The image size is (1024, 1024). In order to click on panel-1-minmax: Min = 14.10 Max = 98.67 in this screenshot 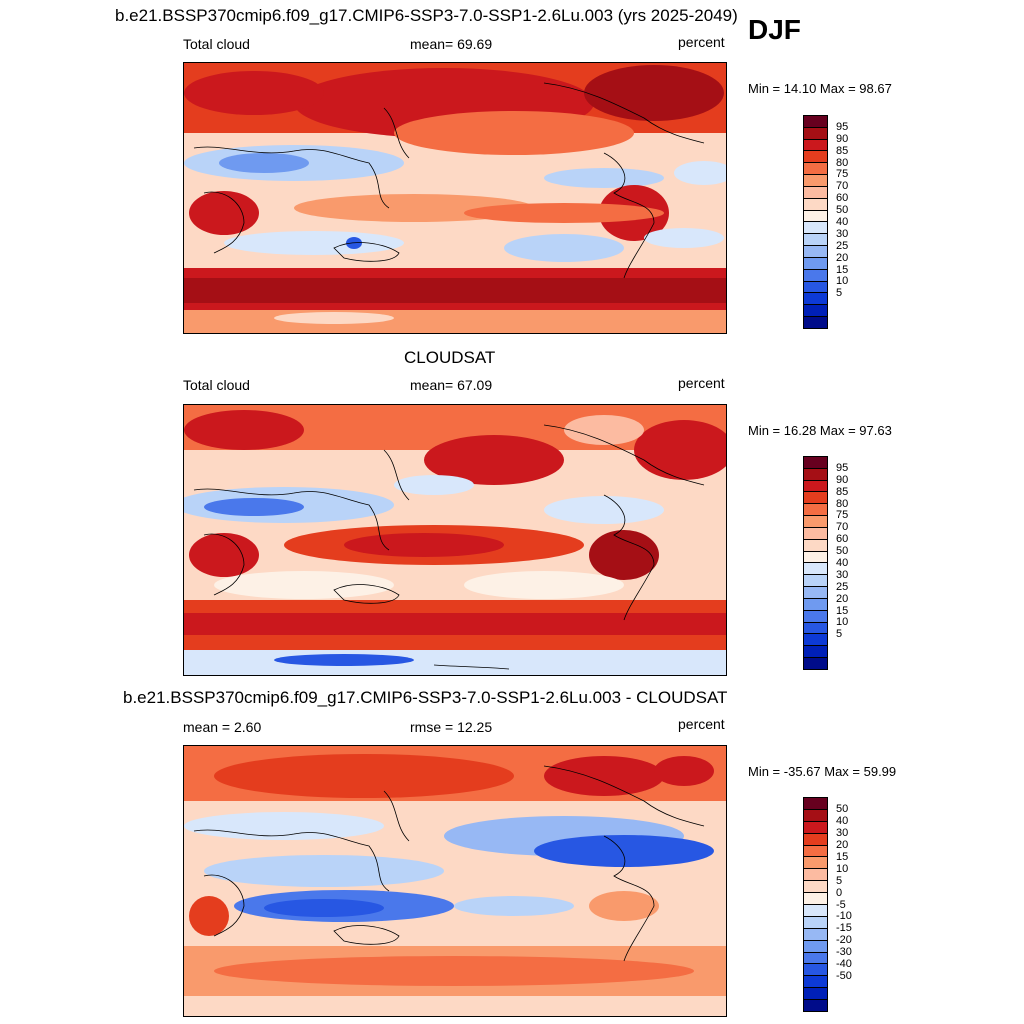, I will do `click(820, 88)`.